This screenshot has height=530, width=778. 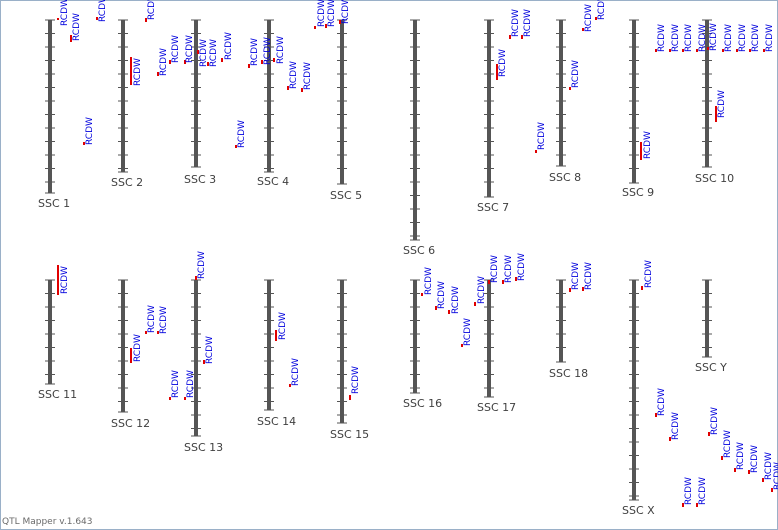 What do you see at coordinates (273, 103) in the screenshot?
I see `chromosome-4: SSC 4` at bounding box center [273, 103].